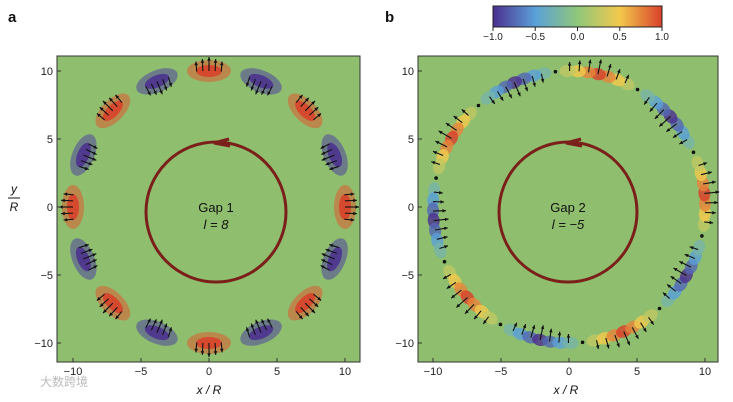  Describe the element at coordinates (14, 189) in the screenshot. I see `y-axis-label-top: y` at that location.